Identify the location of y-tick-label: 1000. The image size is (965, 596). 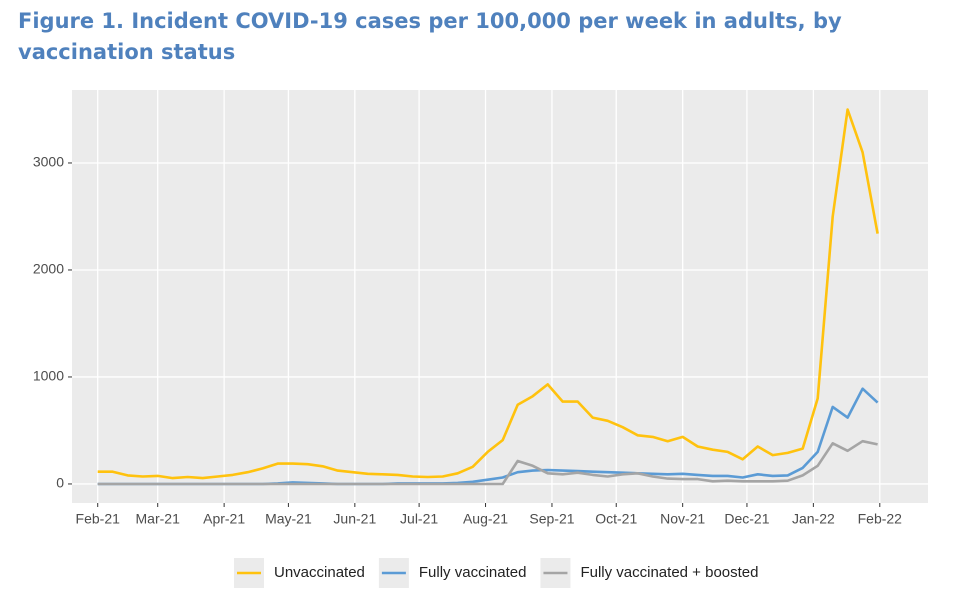
(48, 376).